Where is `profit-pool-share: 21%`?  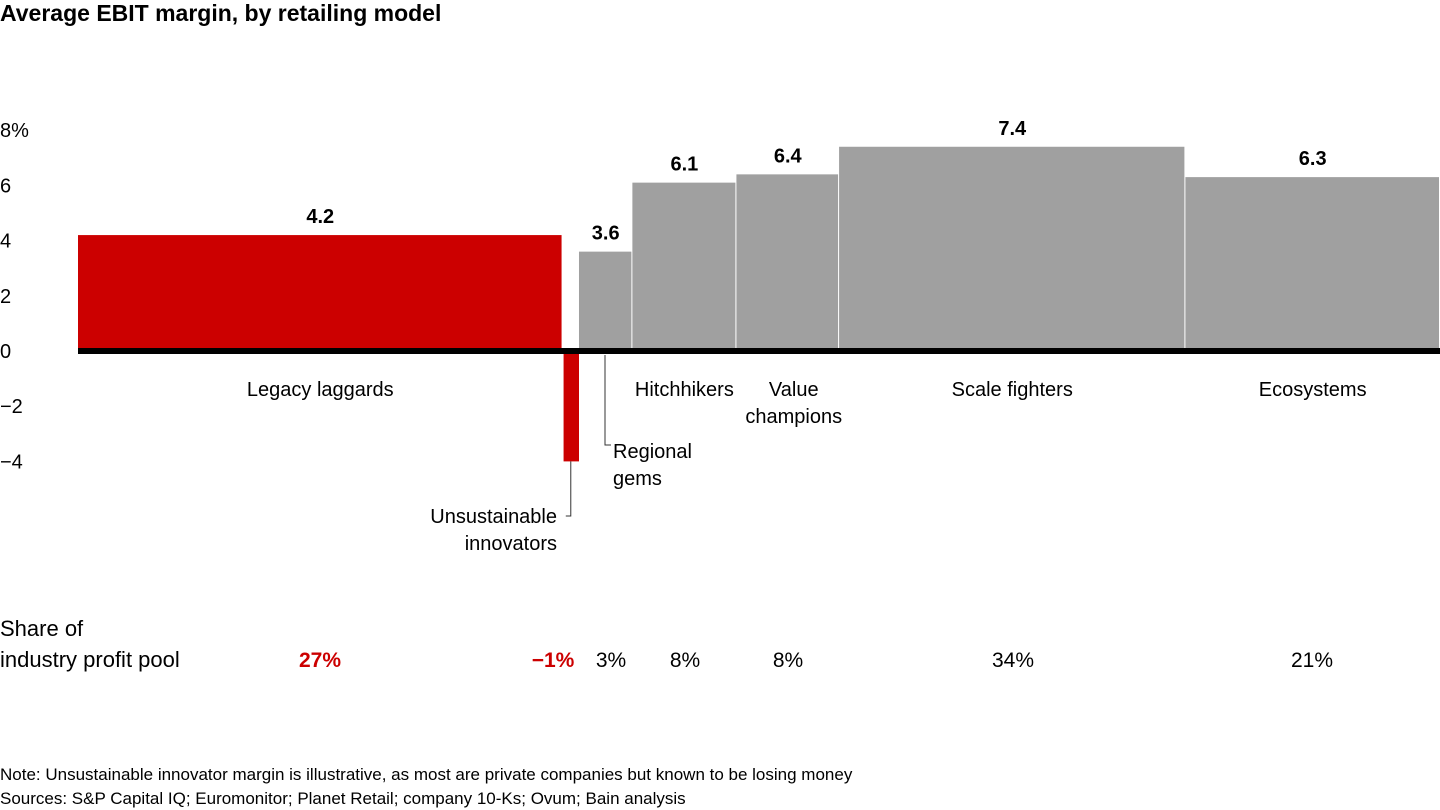
profit-pool-share: 21% is located at coordinates (1312, 660).